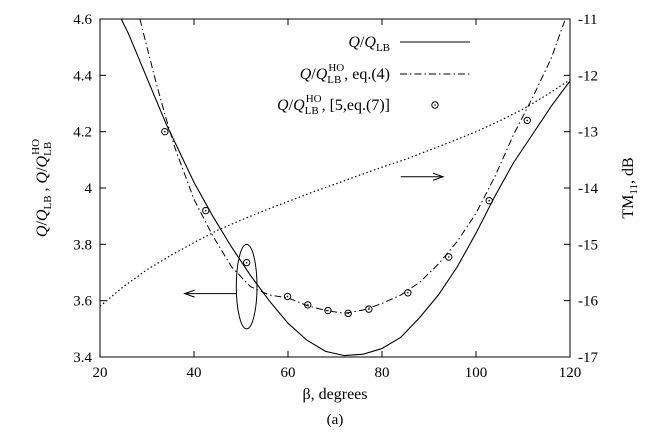 The image size is (659, 441). Describe the element at coordinates (42, 188) in the screenshot. I see `y-left-axis-label: Q/QLB , Q/QLBHO` at that location.